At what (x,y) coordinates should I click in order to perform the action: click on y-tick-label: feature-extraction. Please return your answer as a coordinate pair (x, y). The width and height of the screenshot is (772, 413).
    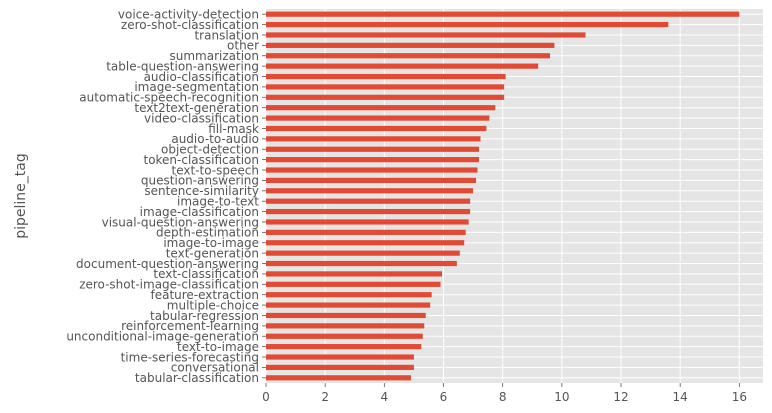
    Looking at the image, I should click on (204, 295).